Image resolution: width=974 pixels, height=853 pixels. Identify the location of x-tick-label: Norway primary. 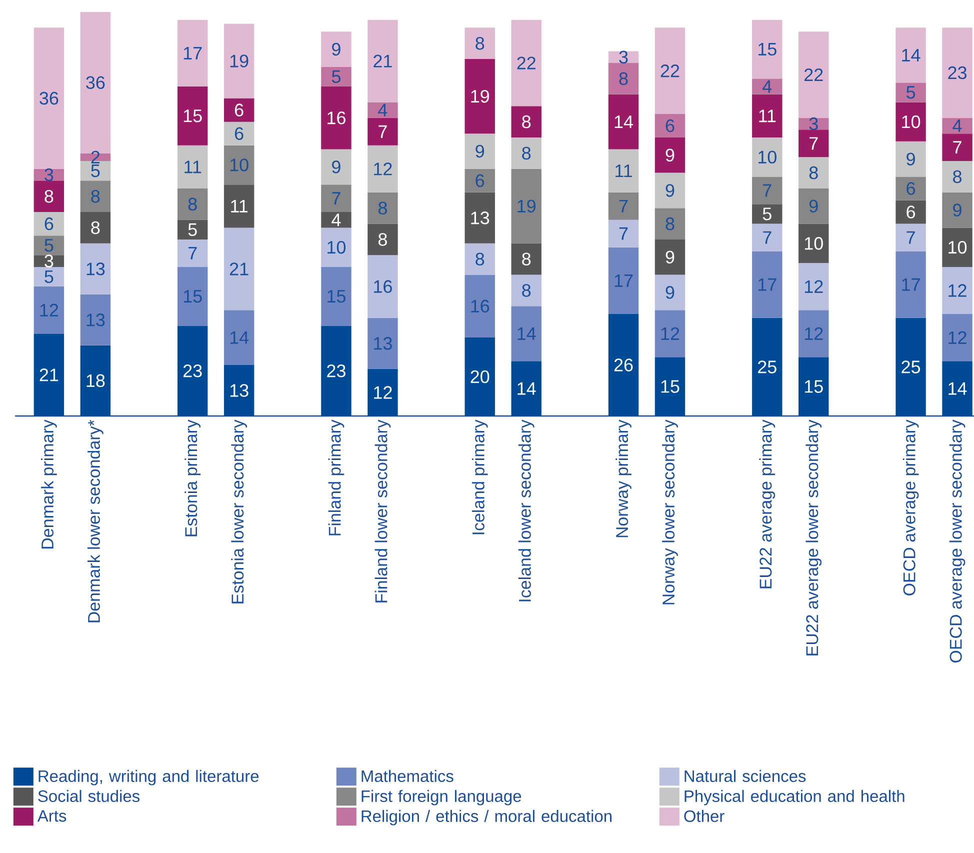
(624, 479).